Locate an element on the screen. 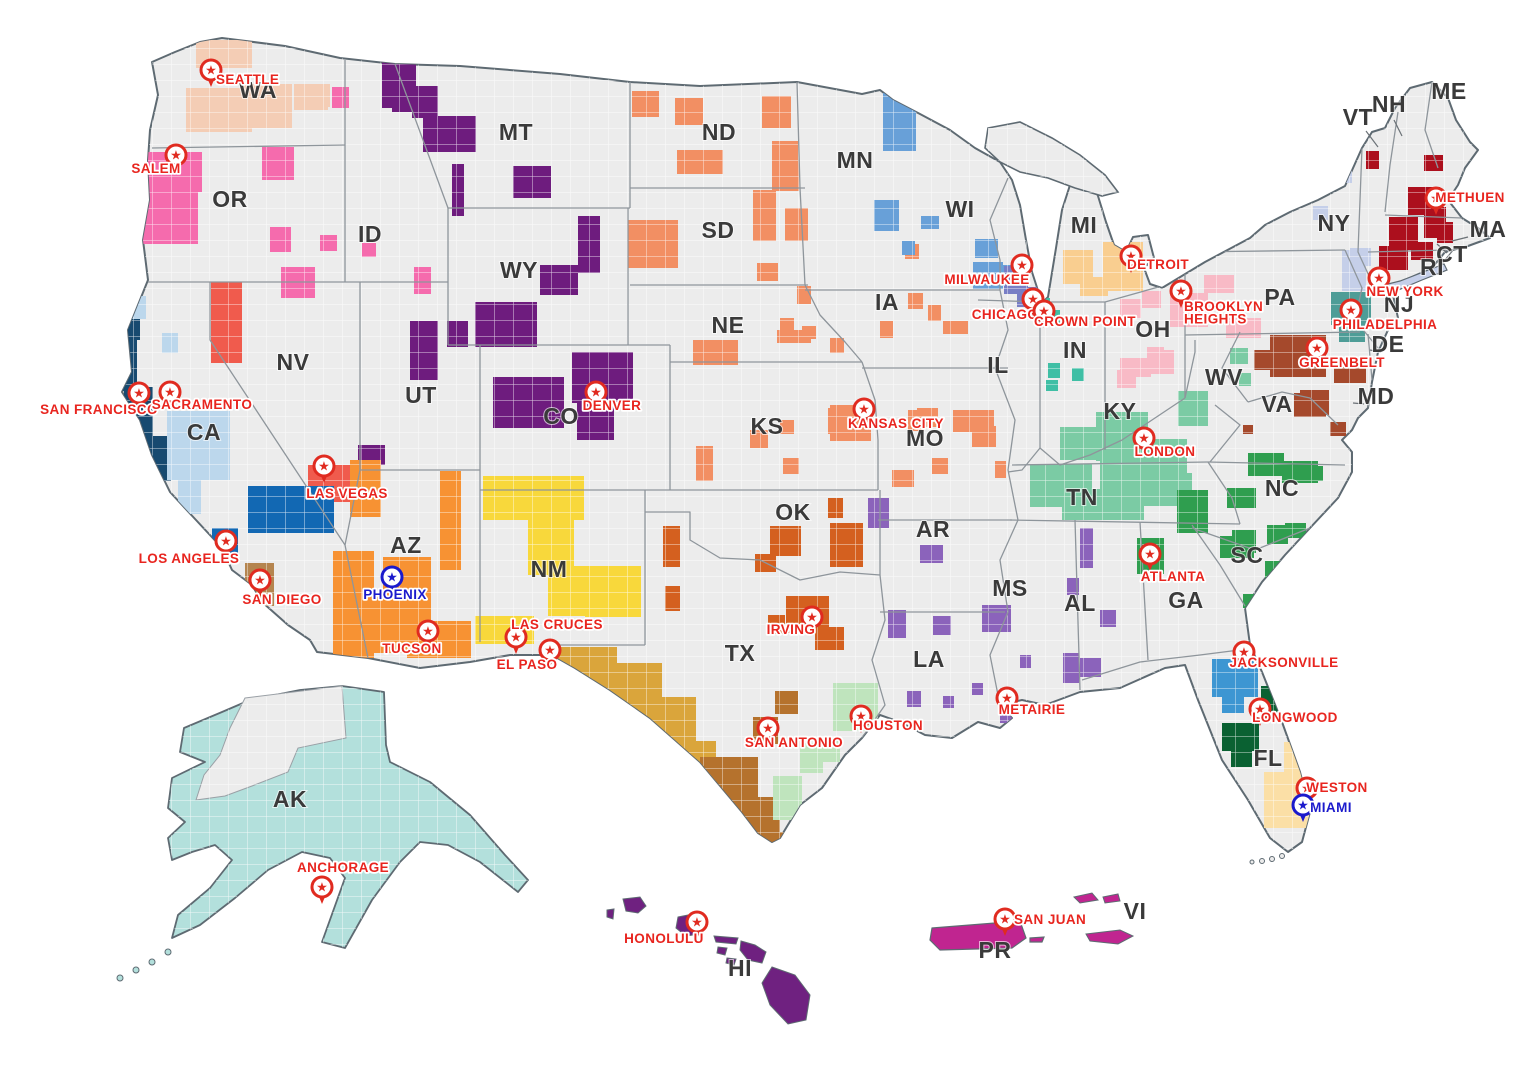 This screenshot has width=1536, height=1078. city-label-london: LONDON is located at coordinates (1165, 451).